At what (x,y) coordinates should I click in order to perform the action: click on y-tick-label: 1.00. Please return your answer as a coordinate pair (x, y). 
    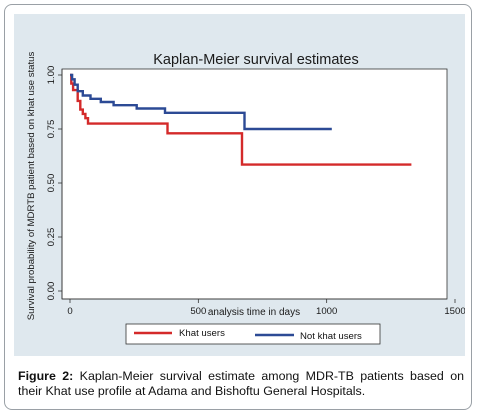
    Looking at the image, I should click on (51, 75).